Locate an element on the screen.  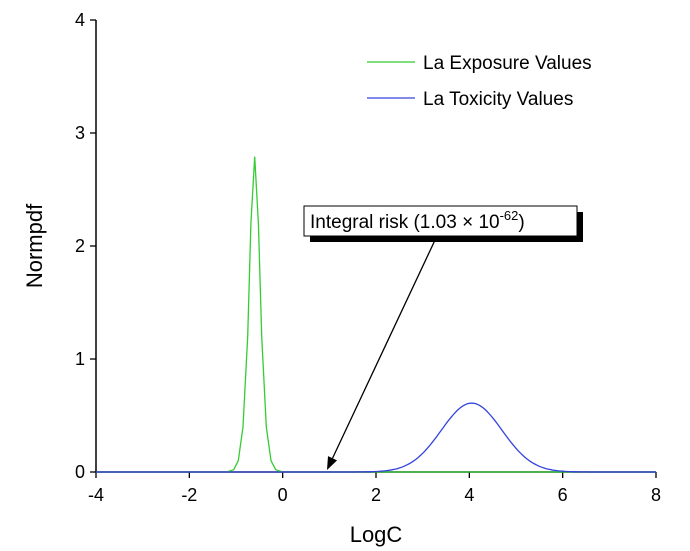
series-line-toxicity is located at coordinates (376, 437).